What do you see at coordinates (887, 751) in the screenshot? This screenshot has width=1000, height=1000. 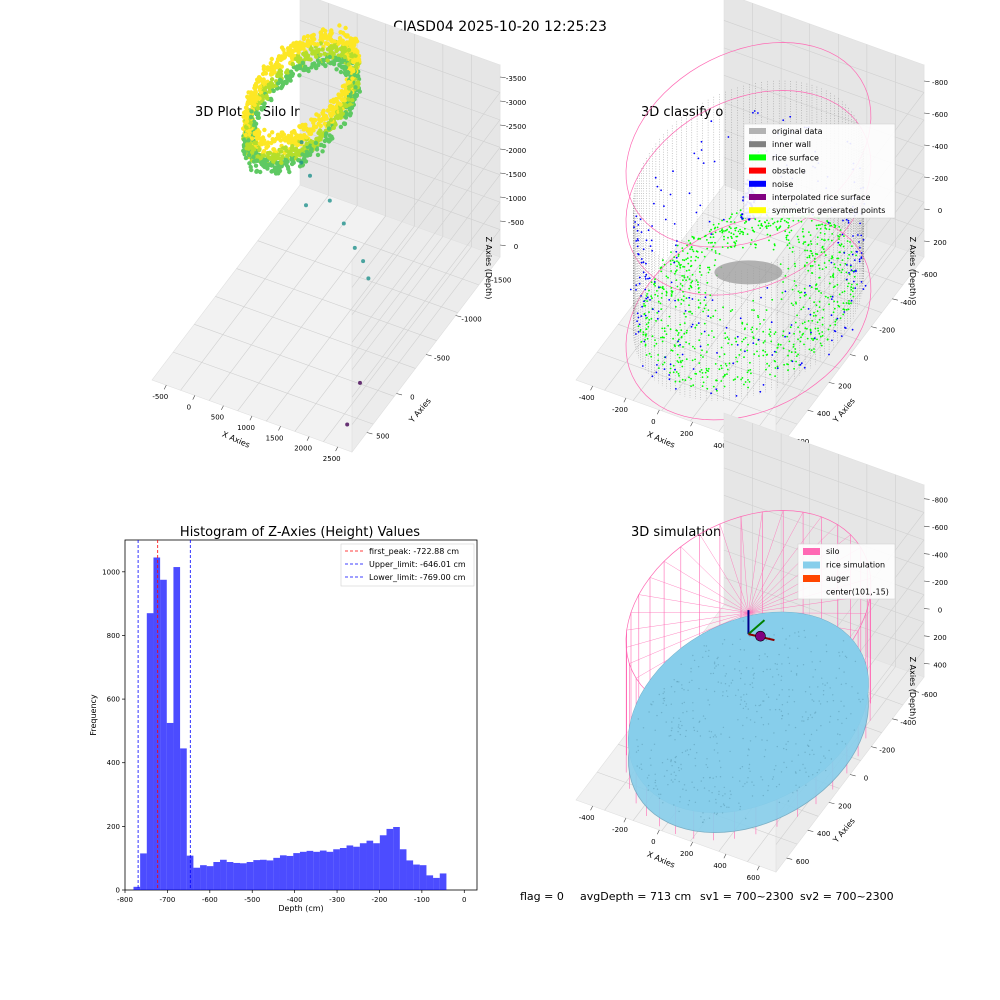 I see `simulation-y-axis-tick-label: -200` at bounding box center [887, 751].